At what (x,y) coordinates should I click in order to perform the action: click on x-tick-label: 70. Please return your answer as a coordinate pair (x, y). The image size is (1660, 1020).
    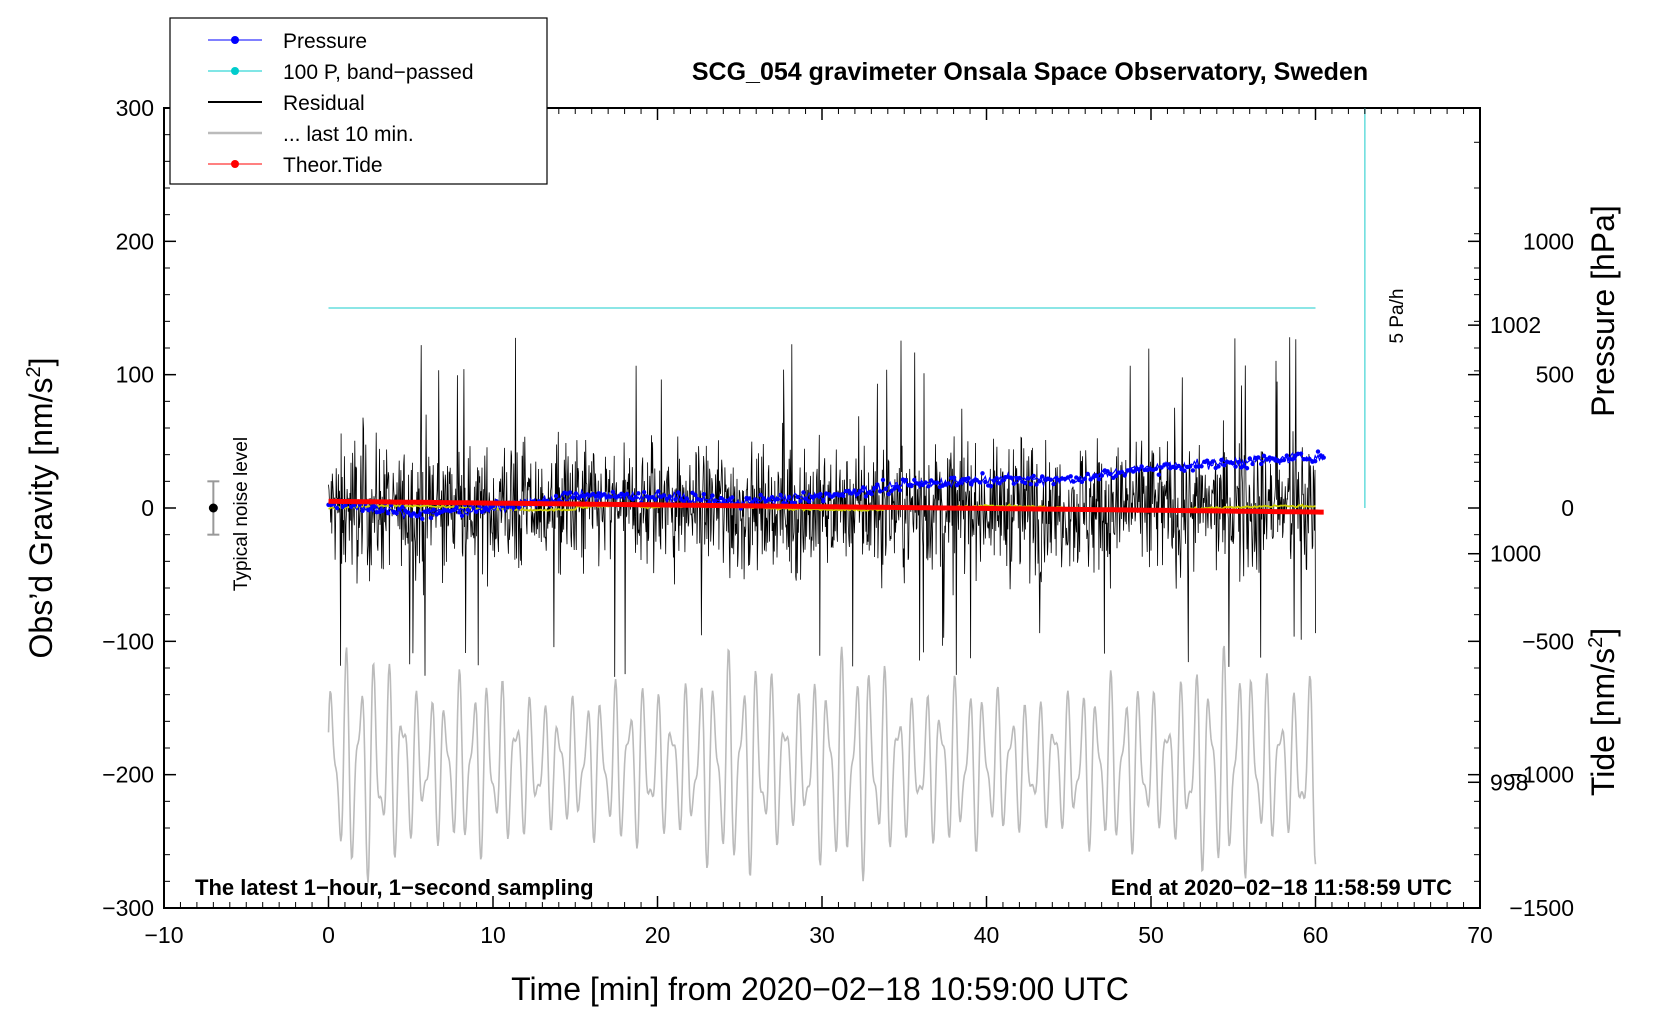
    Looking at the image, I should click on (1480, 935).